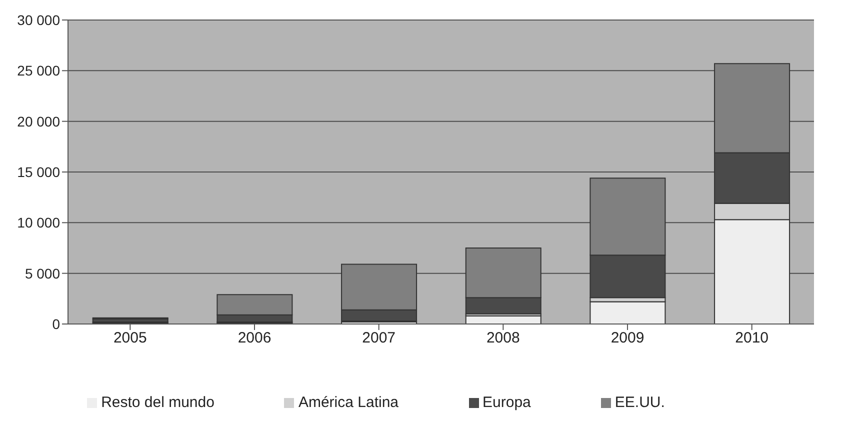  What do you see at coordinates (38, 20) in the screenshot?
I see `y-tick-label: 30 000` at bounding box center [38, 20].